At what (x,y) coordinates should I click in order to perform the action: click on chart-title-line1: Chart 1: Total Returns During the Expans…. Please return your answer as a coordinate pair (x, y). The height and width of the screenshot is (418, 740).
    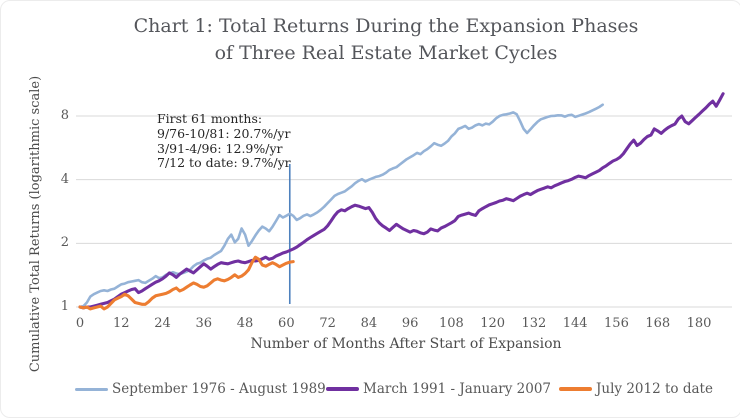
    Looking at the image, I should click on (386, 26).